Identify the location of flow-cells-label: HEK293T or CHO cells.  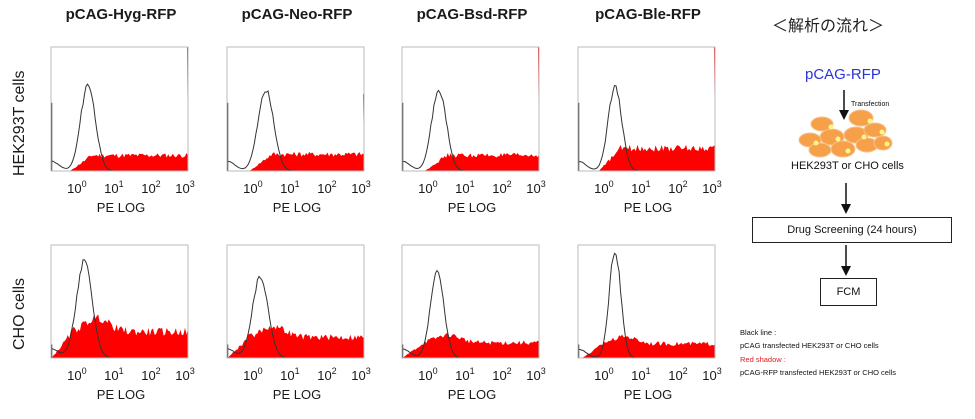
(847, 166).